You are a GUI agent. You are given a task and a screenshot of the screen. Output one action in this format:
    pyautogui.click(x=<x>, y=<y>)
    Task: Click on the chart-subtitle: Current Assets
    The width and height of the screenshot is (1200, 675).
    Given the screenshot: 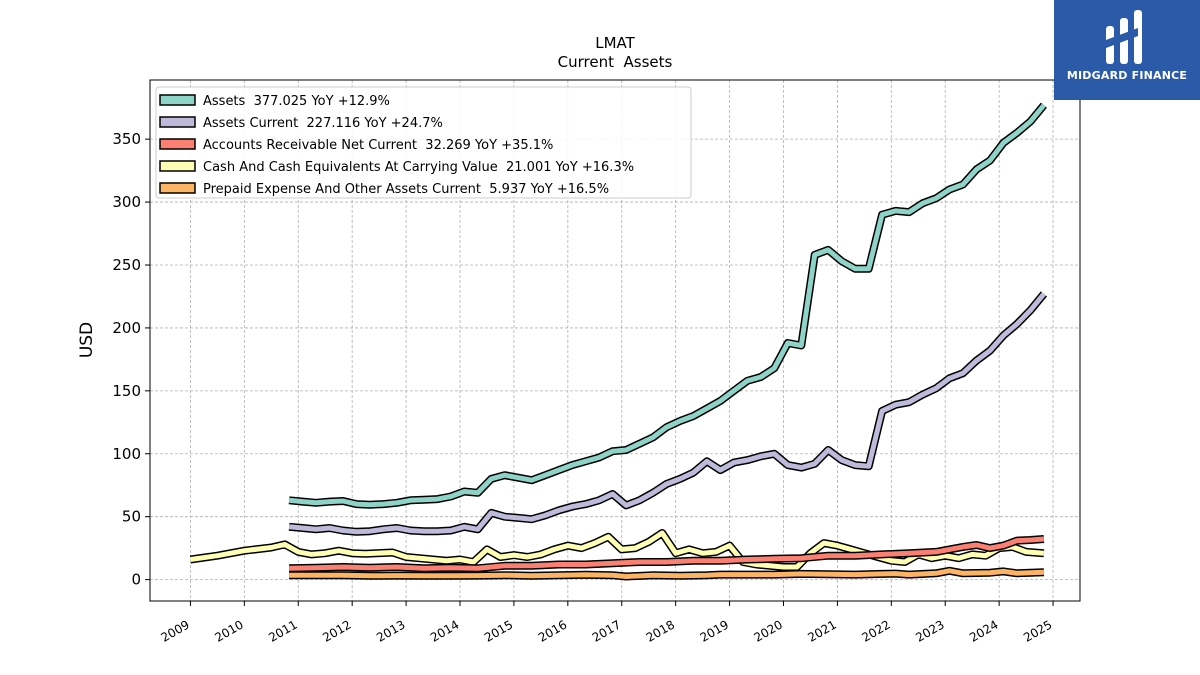 What is the action you would take?
    pyautogui.click(x=615, y=62)
    